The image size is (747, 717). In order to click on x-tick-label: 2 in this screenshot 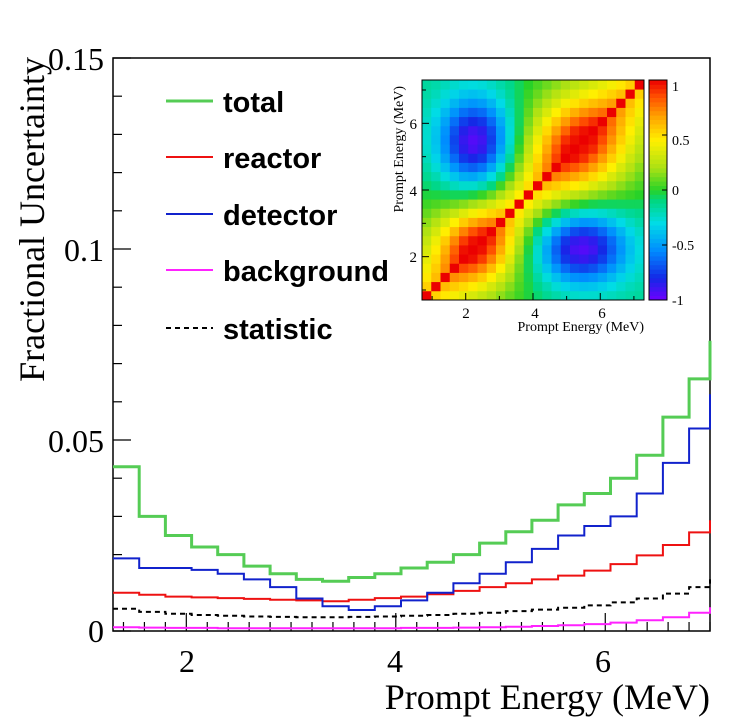, I will do `click(187, 661)`.